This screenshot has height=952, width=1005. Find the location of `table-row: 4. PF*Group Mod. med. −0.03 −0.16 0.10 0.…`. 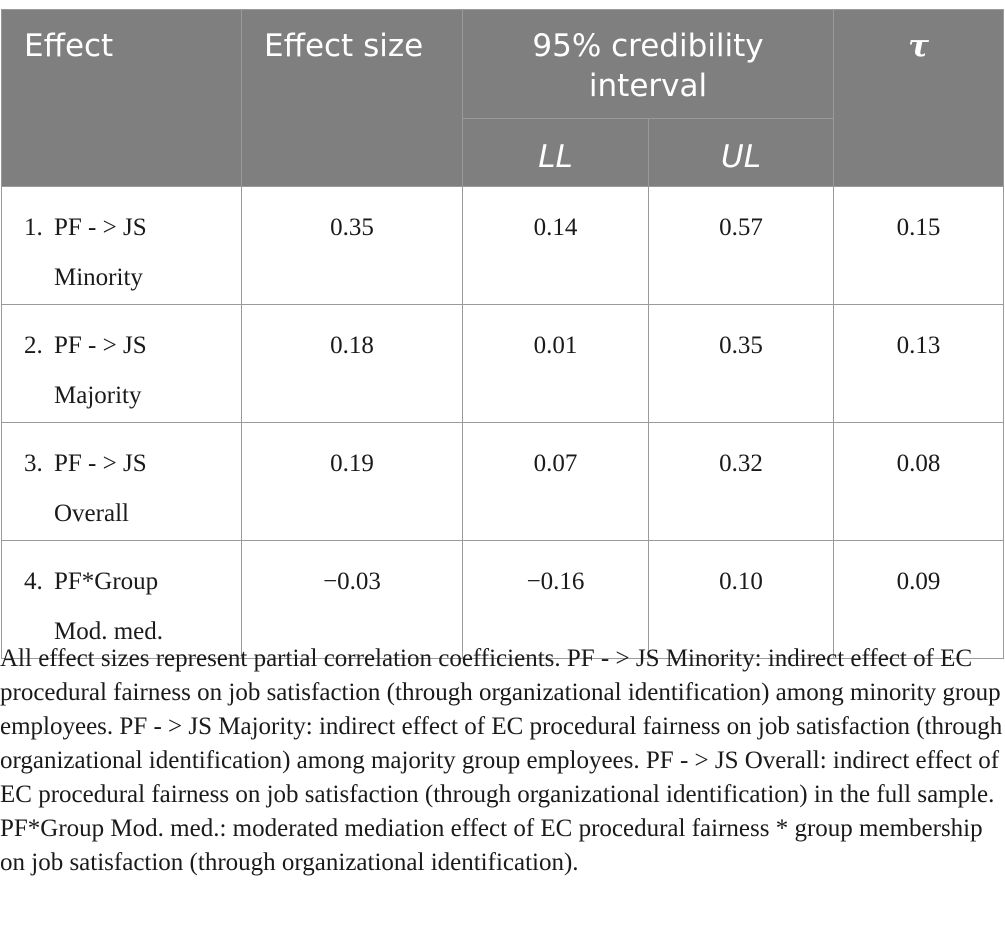

table-row: 4. PF*Group Mod. med. −0.03 −0.16 0.10 0.… is located at coordinates (503, 599).